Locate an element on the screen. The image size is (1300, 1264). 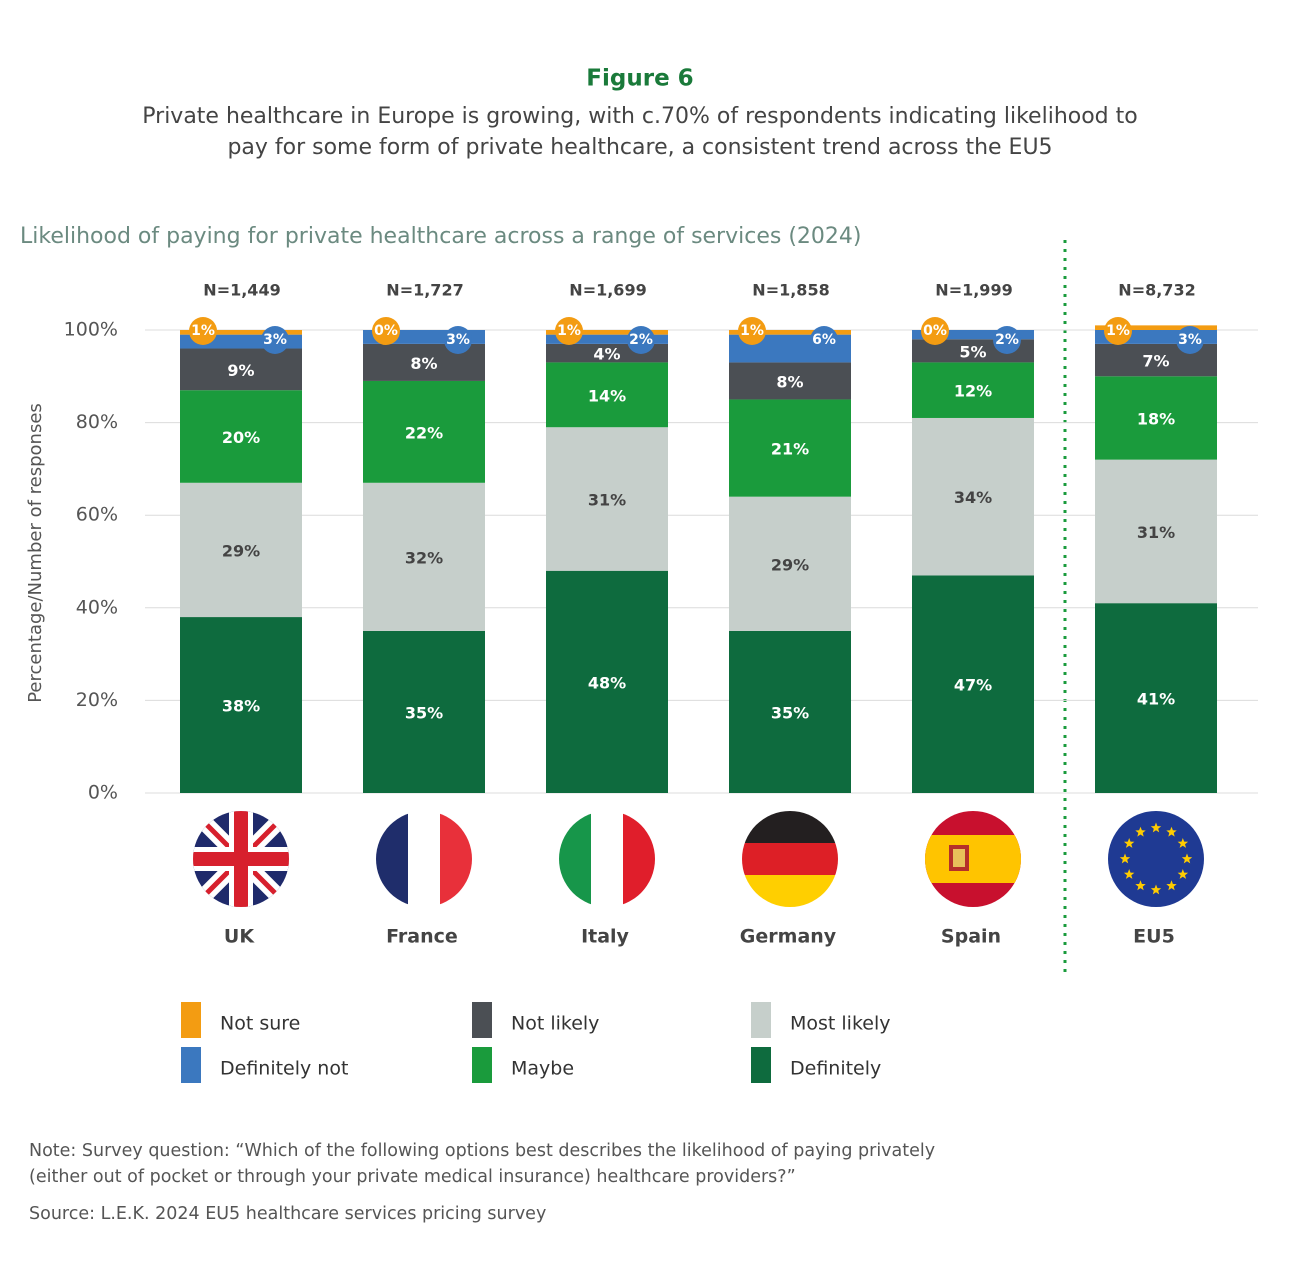
value-label: 0% is located at coordinates (386, 331).